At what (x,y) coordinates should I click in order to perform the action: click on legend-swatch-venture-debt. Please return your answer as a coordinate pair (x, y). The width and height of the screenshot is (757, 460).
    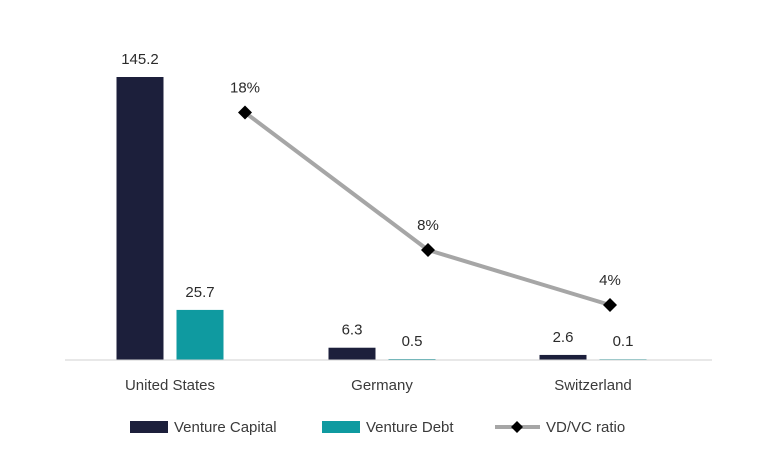
    Looking at the image, I should click on (341, 427).